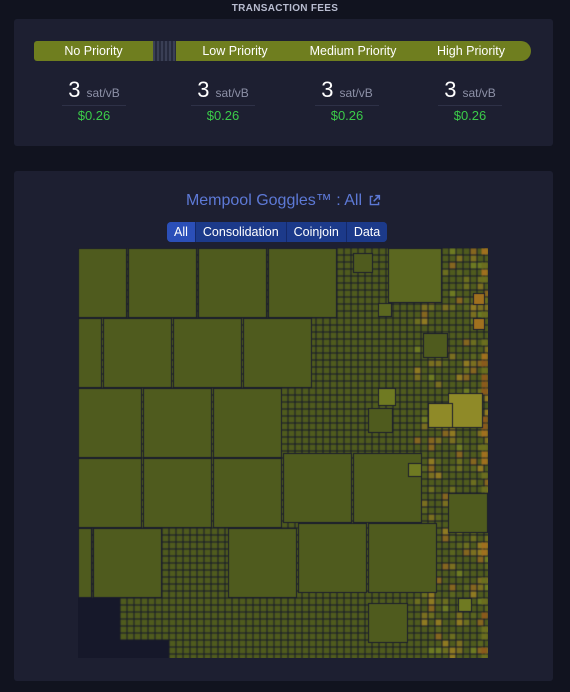 This screenshot has width=570, height=692. I want to click on goggles-title: Mempool Goggles™ : All, so click(274, 200).